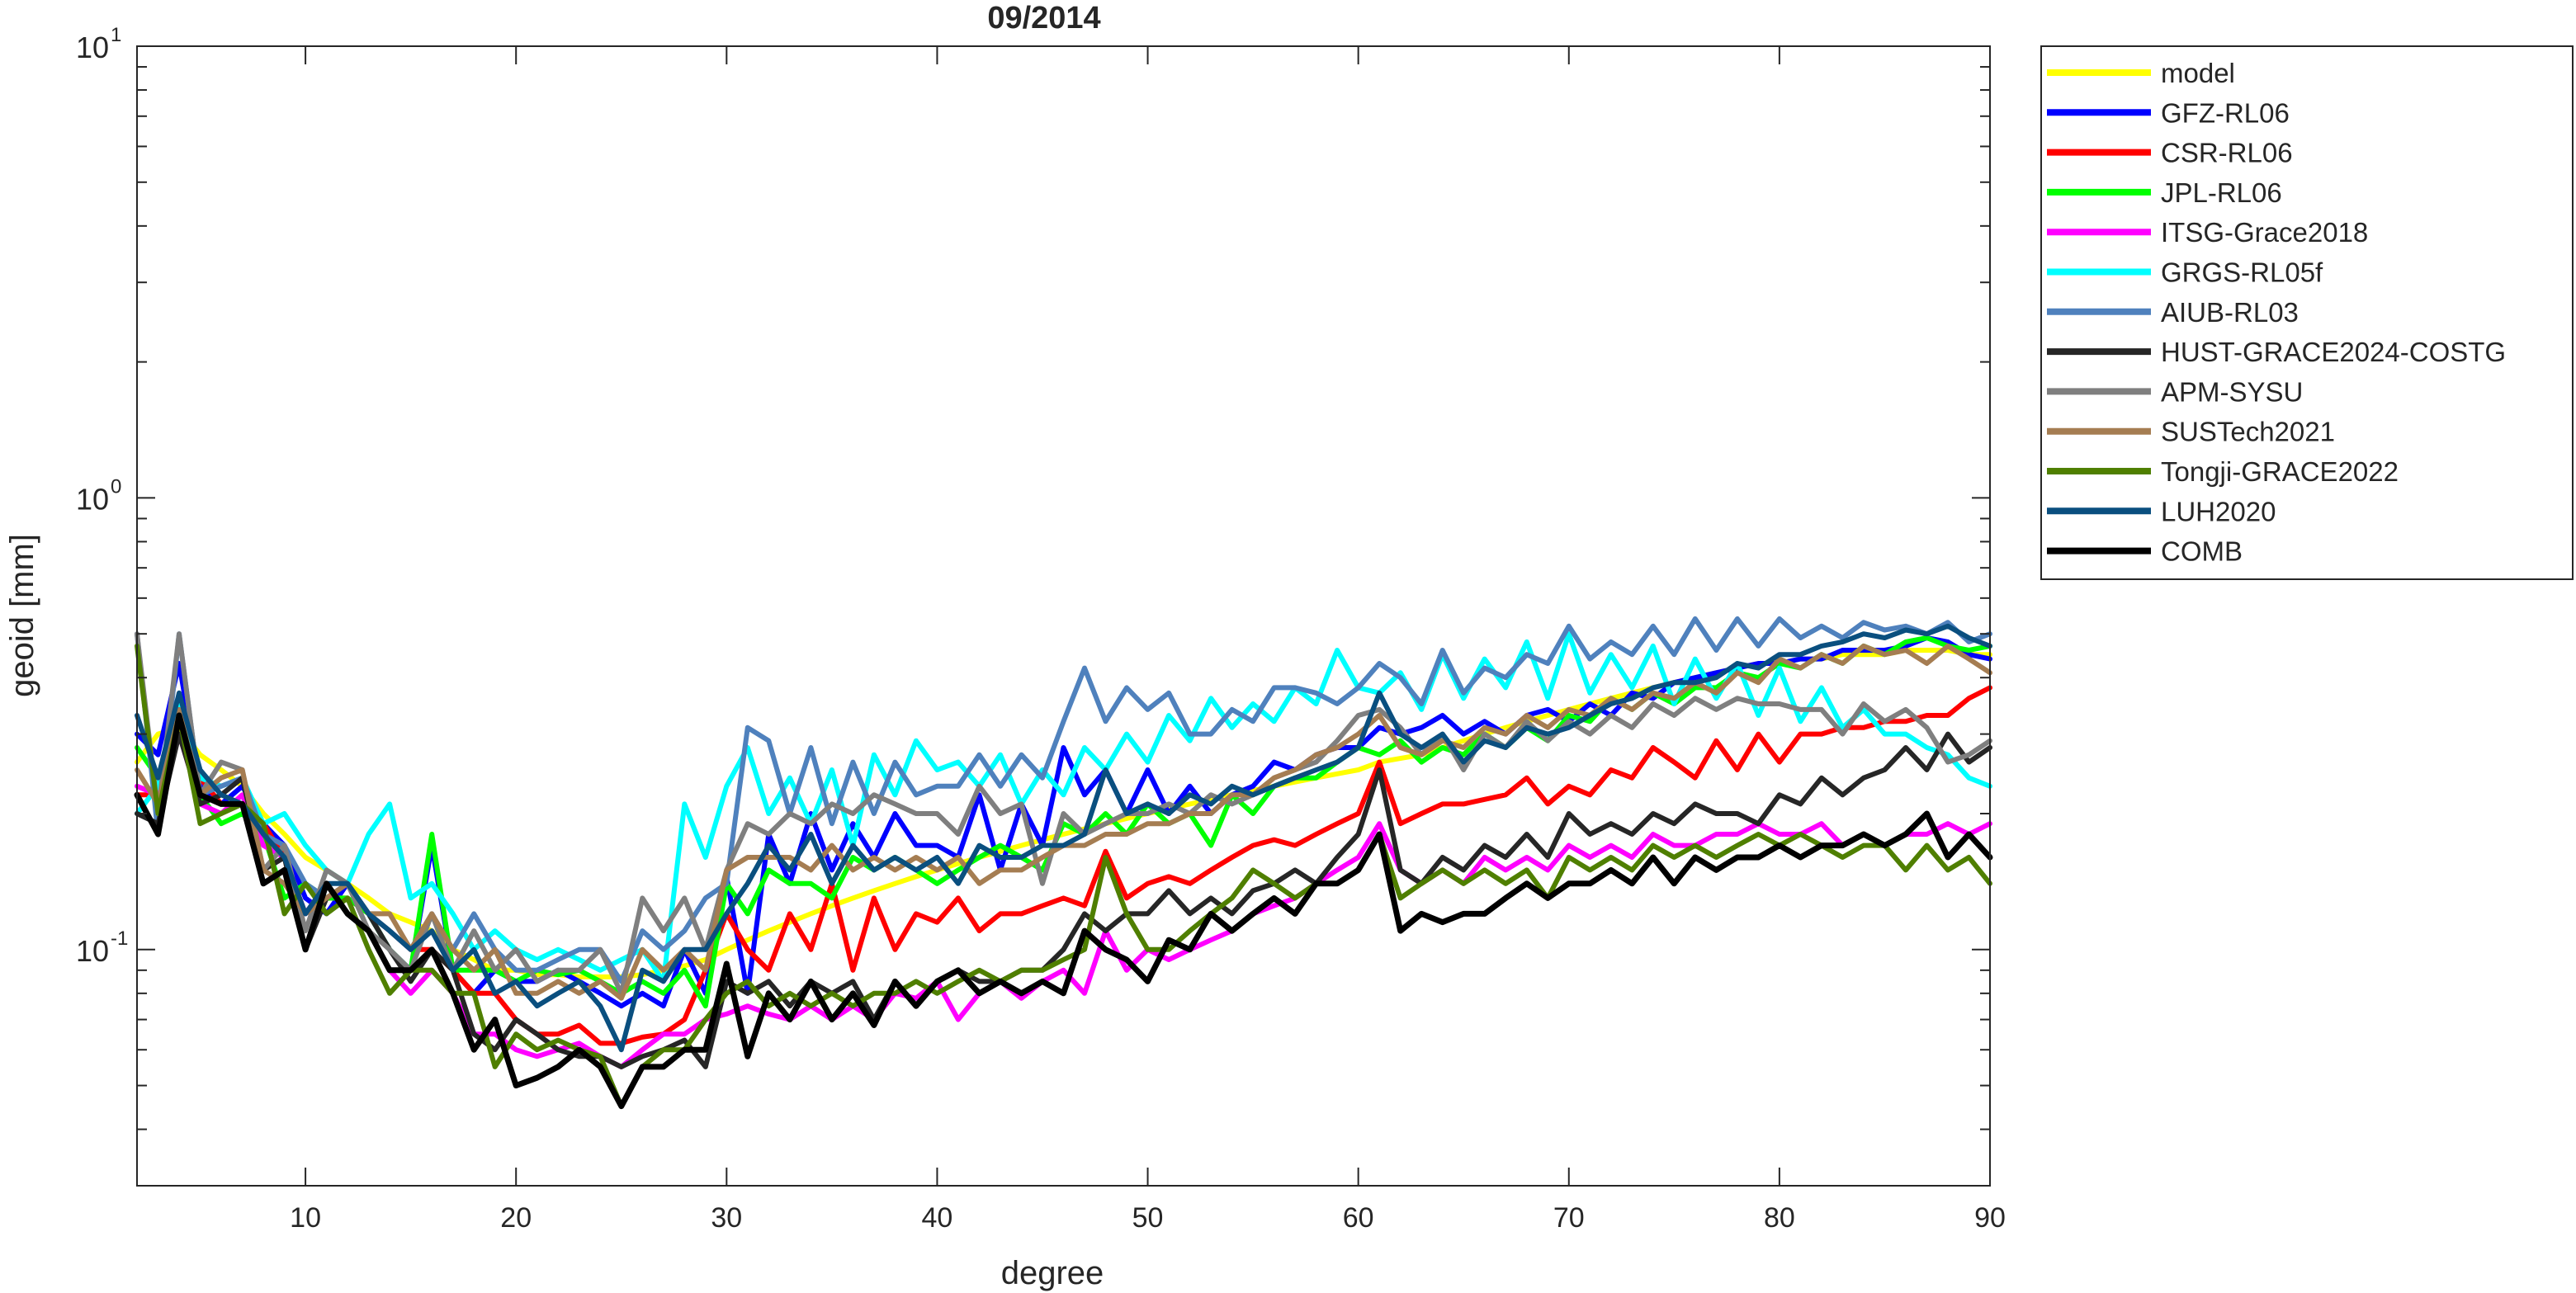 The height and width of the screenshot is (1293, 2576). Describe the element at coordinates (116, 487) in the screenshot. I see `y-tick-exponent: 0` at that location.